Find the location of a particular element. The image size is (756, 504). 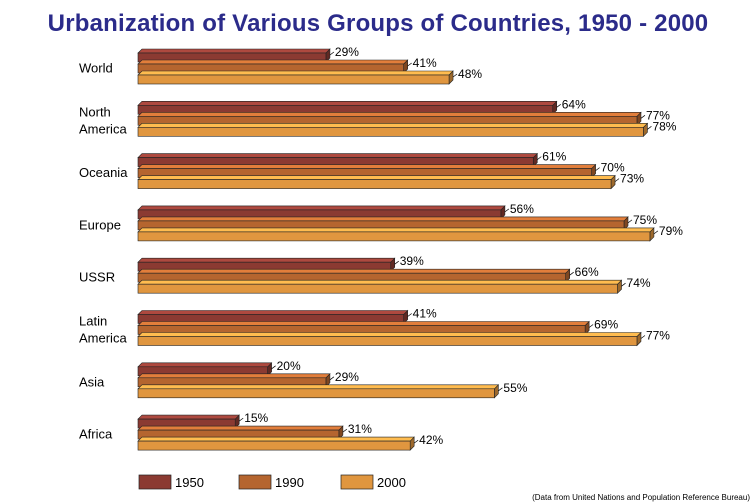

legend-label-2000: 2000 is located at coordinates (391, 482).